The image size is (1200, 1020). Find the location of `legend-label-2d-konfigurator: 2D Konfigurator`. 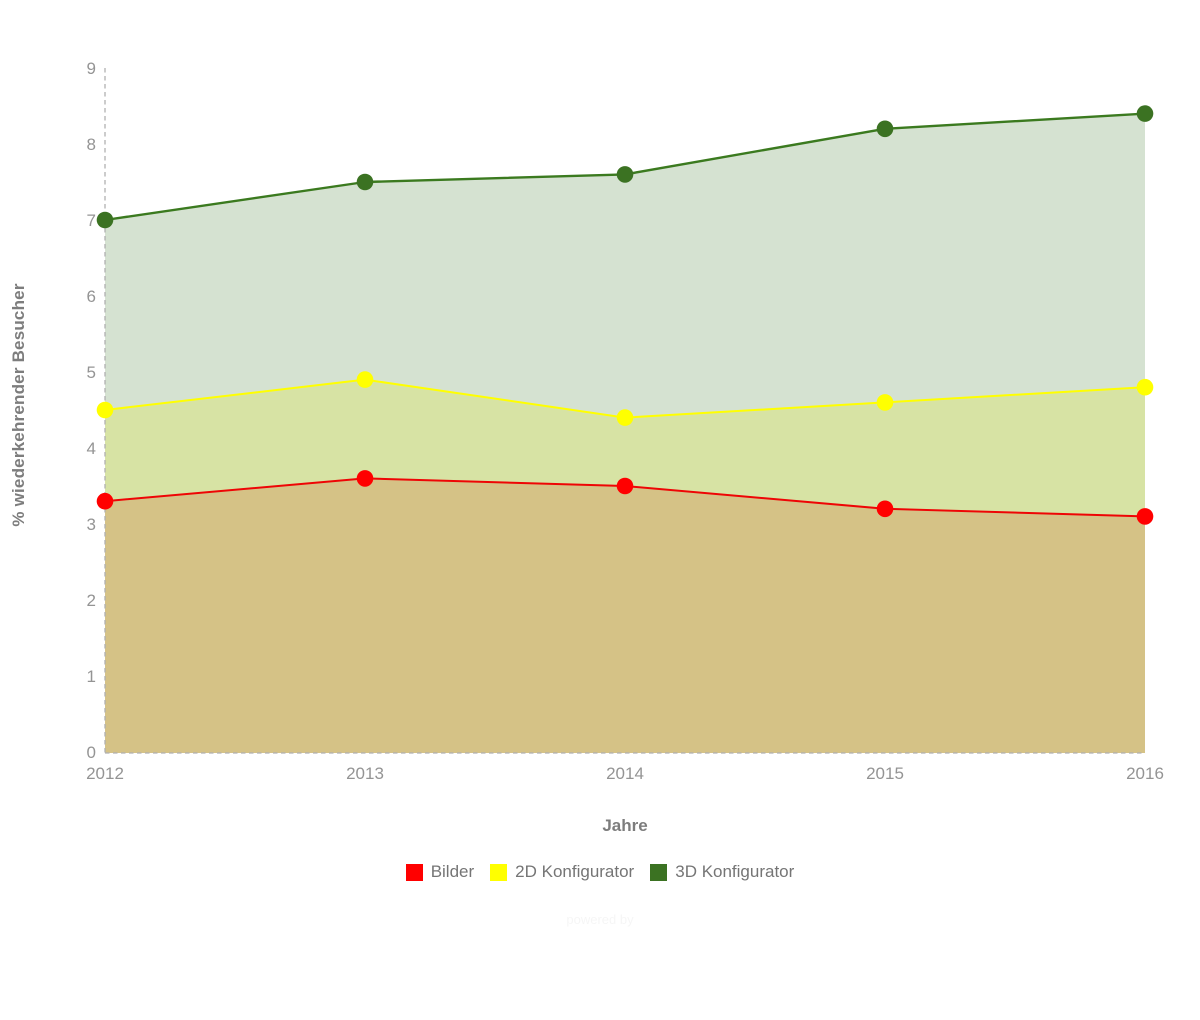

legend-label-2d-konfigurator: 2D Konfigurator is located at coordinates (575, 871).